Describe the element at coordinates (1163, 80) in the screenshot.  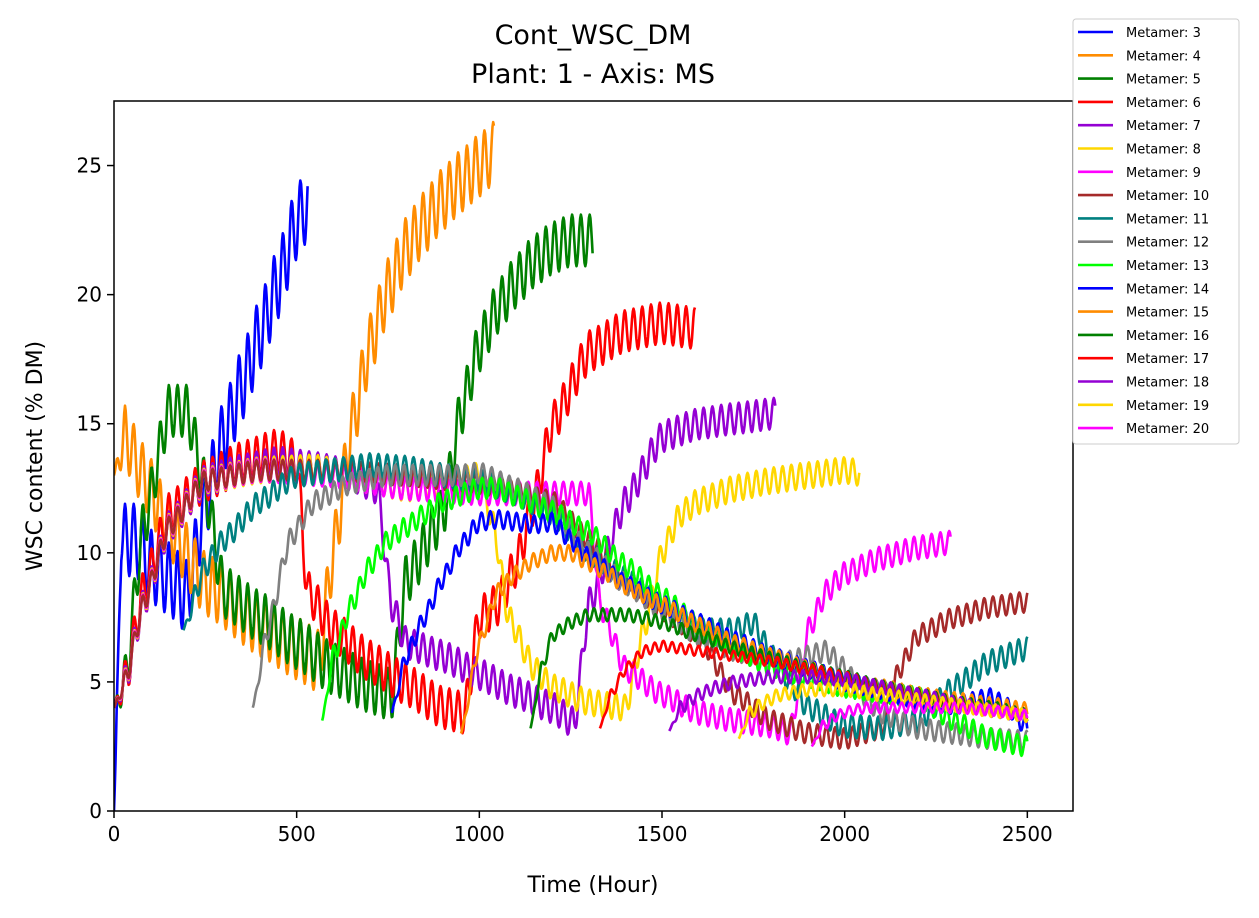
I see `legend-label: Metamer: 5` at that location.